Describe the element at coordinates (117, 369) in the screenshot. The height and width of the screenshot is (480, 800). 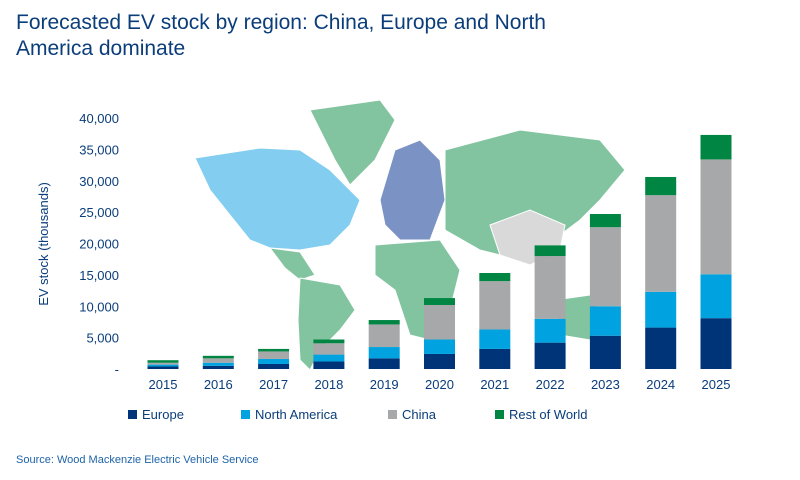
I see `y-tick-label: -` at that location.